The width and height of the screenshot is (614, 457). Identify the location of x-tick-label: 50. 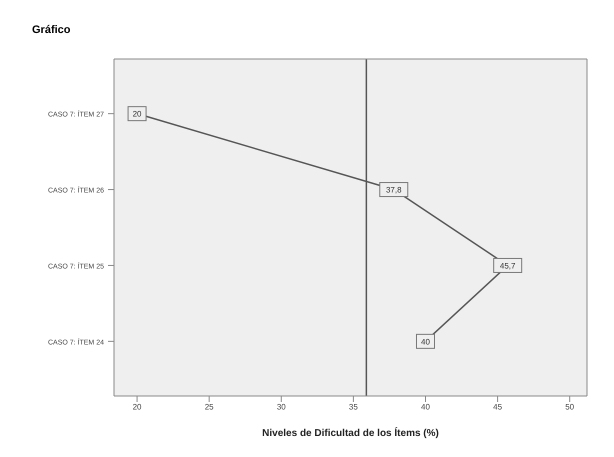
(570, 407).